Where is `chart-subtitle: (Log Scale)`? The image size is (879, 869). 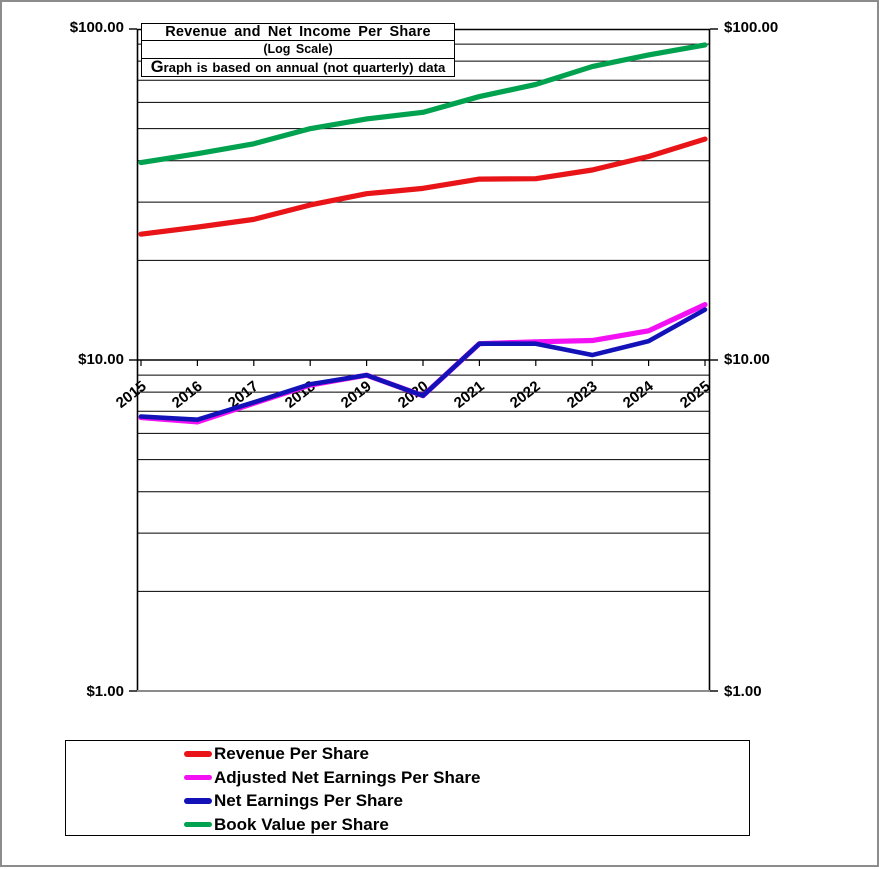 chart-subtitle: (Log Scale) is located at coordinates (298, 50).